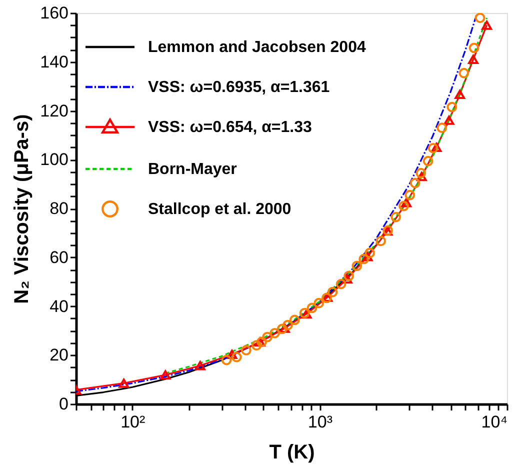 This screenshot has height=466, width=521. Describe the element at coordinates (54, 62) in the screenshot. I see `y-tick-label: 140` at that location.